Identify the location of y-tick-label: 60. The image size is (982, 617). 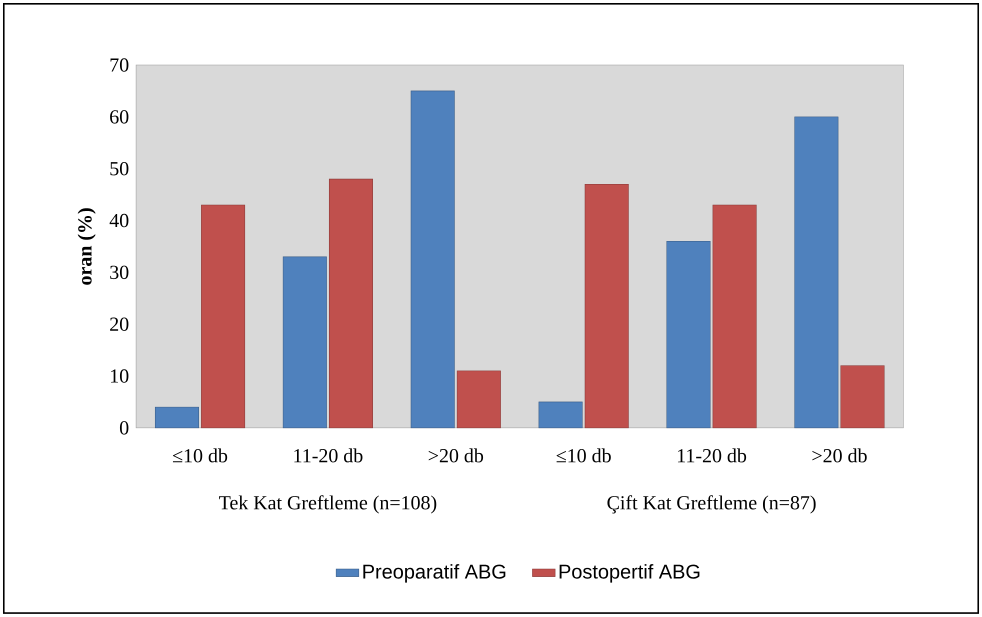
(119, 117).